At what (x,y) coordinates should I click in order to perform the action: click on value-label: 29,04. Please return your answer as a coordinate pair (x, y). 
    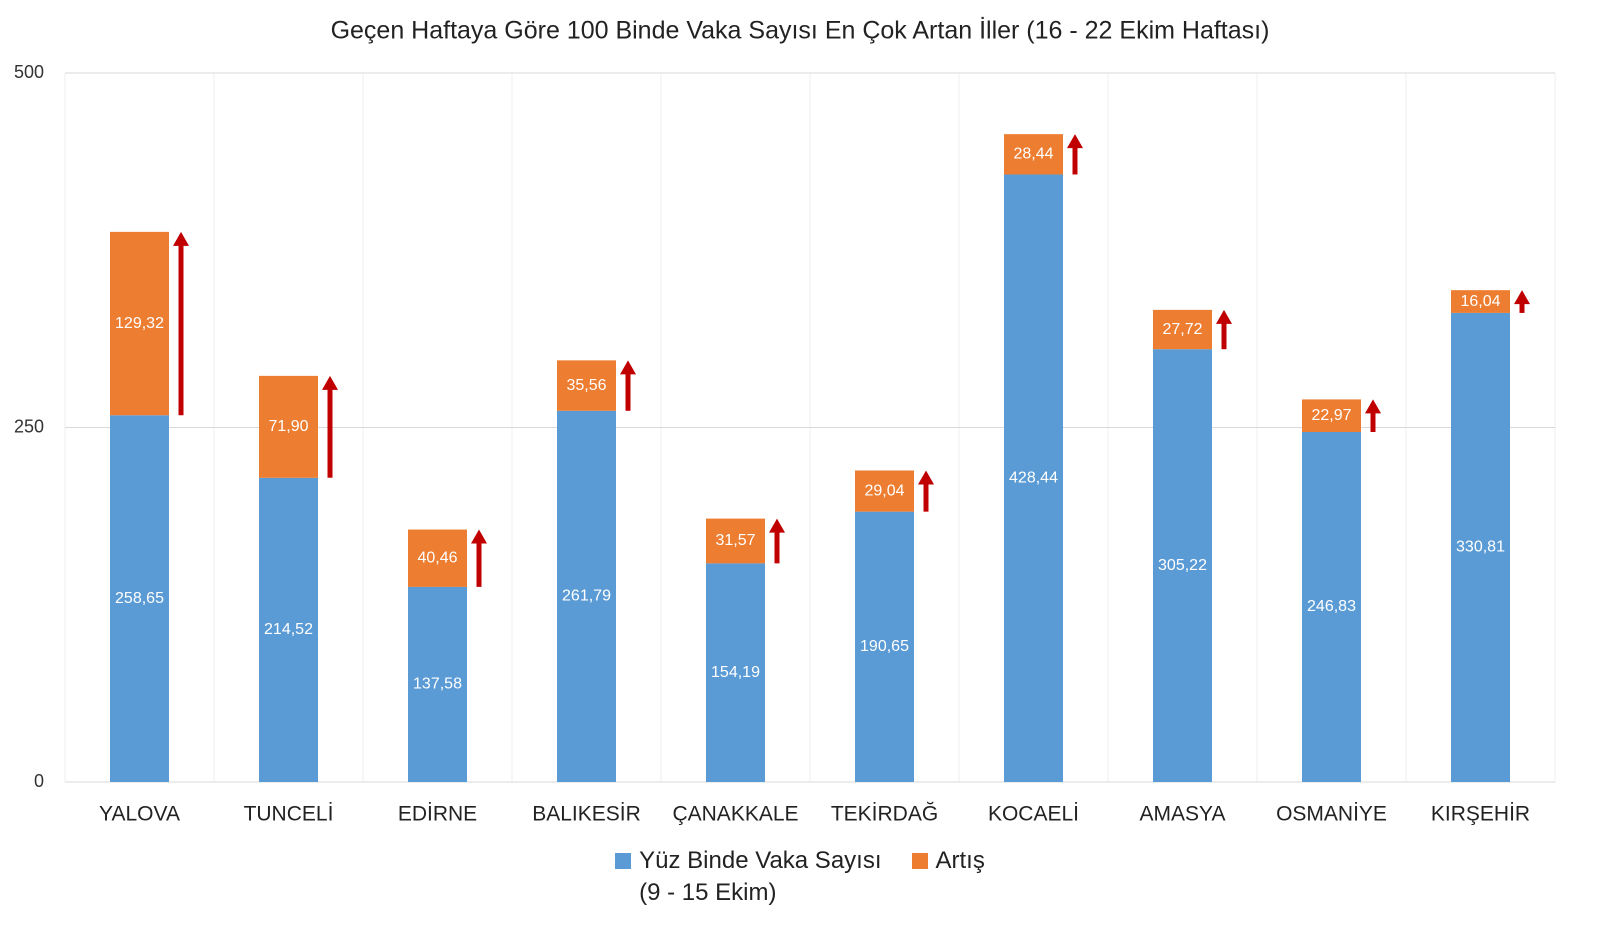
    Looking at the image, I should click on (884, 490).